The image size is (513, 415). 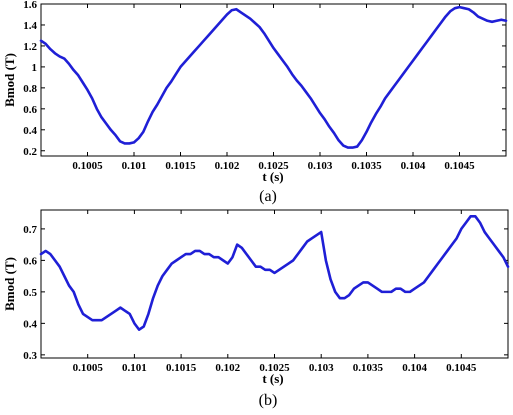 I want to click on y-tick-label-a: 0.4, so click(x=30, y=131).